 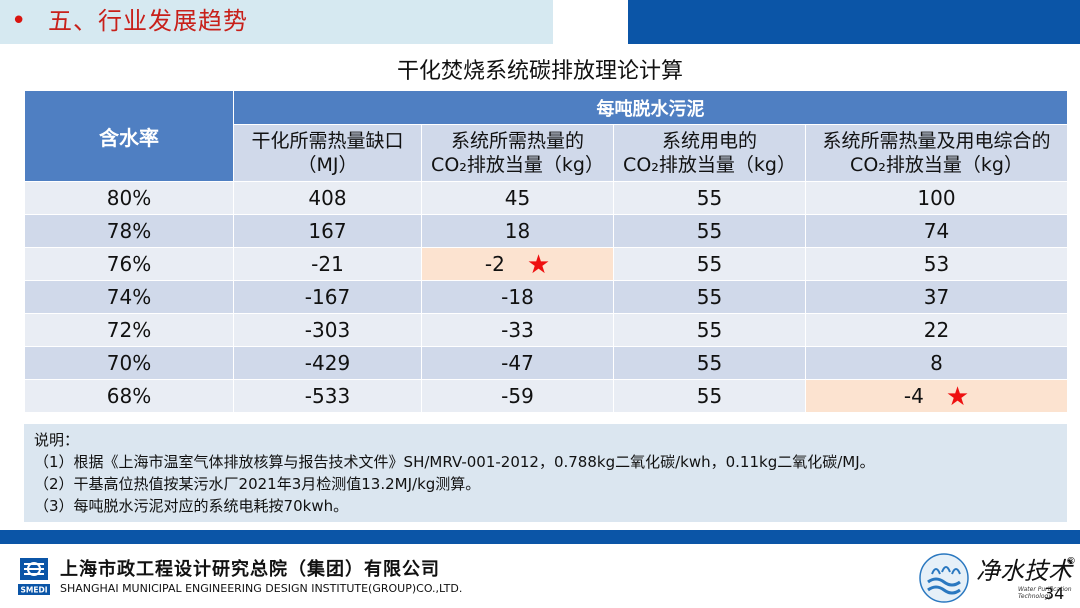 I want to click on header-title-bar: • 五、行业发展趋势, so click(x=276, y=22).